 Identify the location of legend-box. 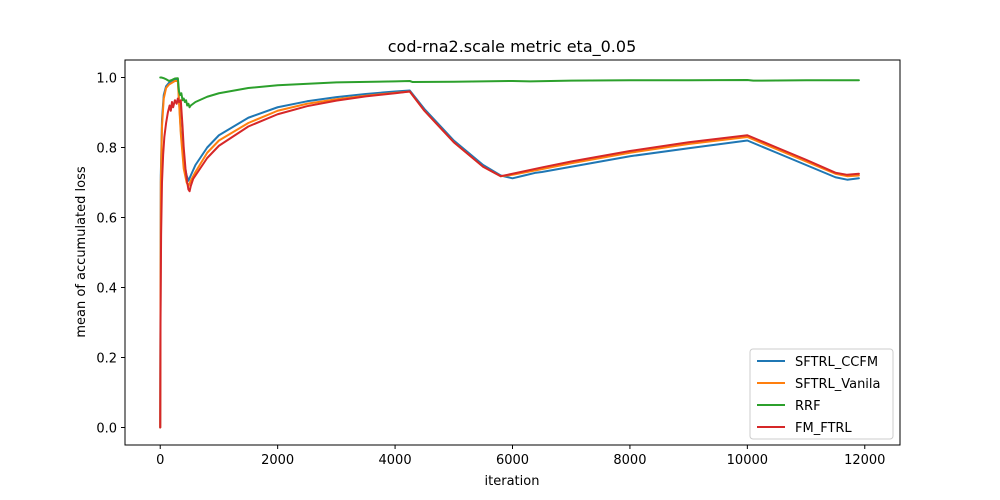
(821, 394).